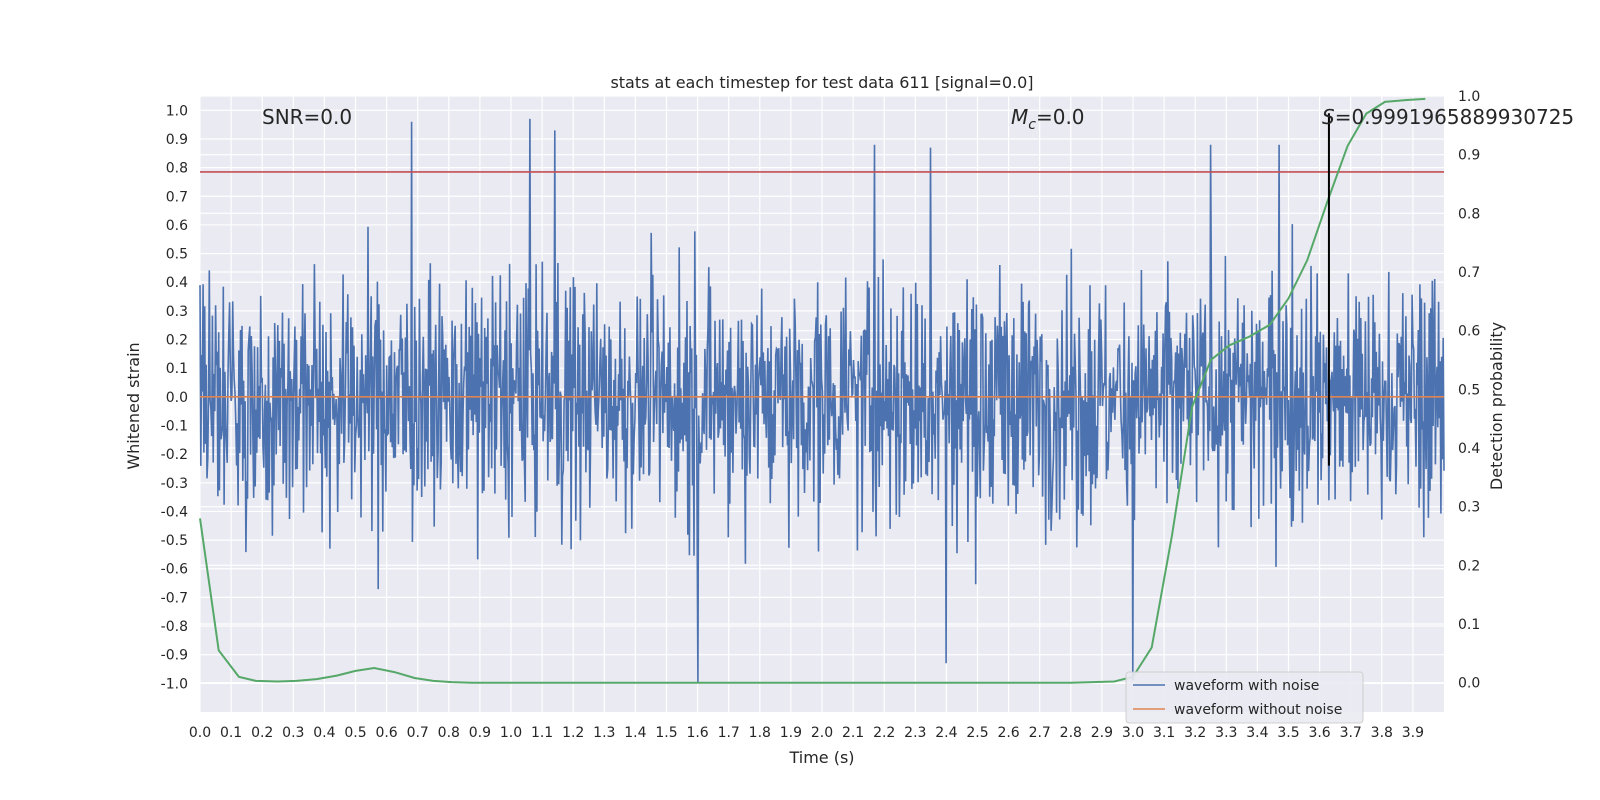 The width and height of the screenshot is (1600, 800). What do you see at coordinates (177, 169) in the screenshot?
I see `y-tick-label: 0.8` at bounding box center [177, 169].